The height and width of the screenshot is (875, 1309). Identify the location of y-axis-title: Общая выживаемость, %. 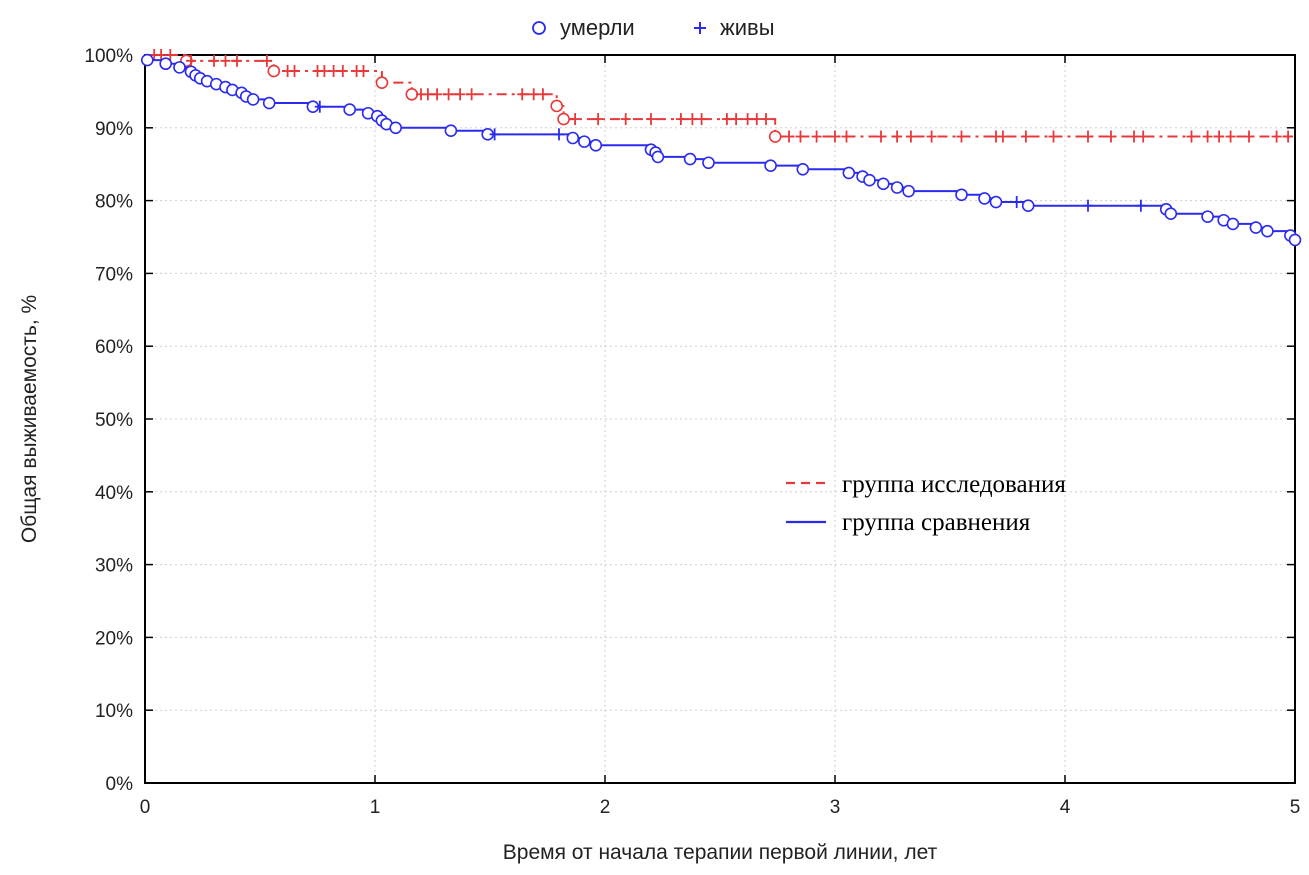
(29, 419).